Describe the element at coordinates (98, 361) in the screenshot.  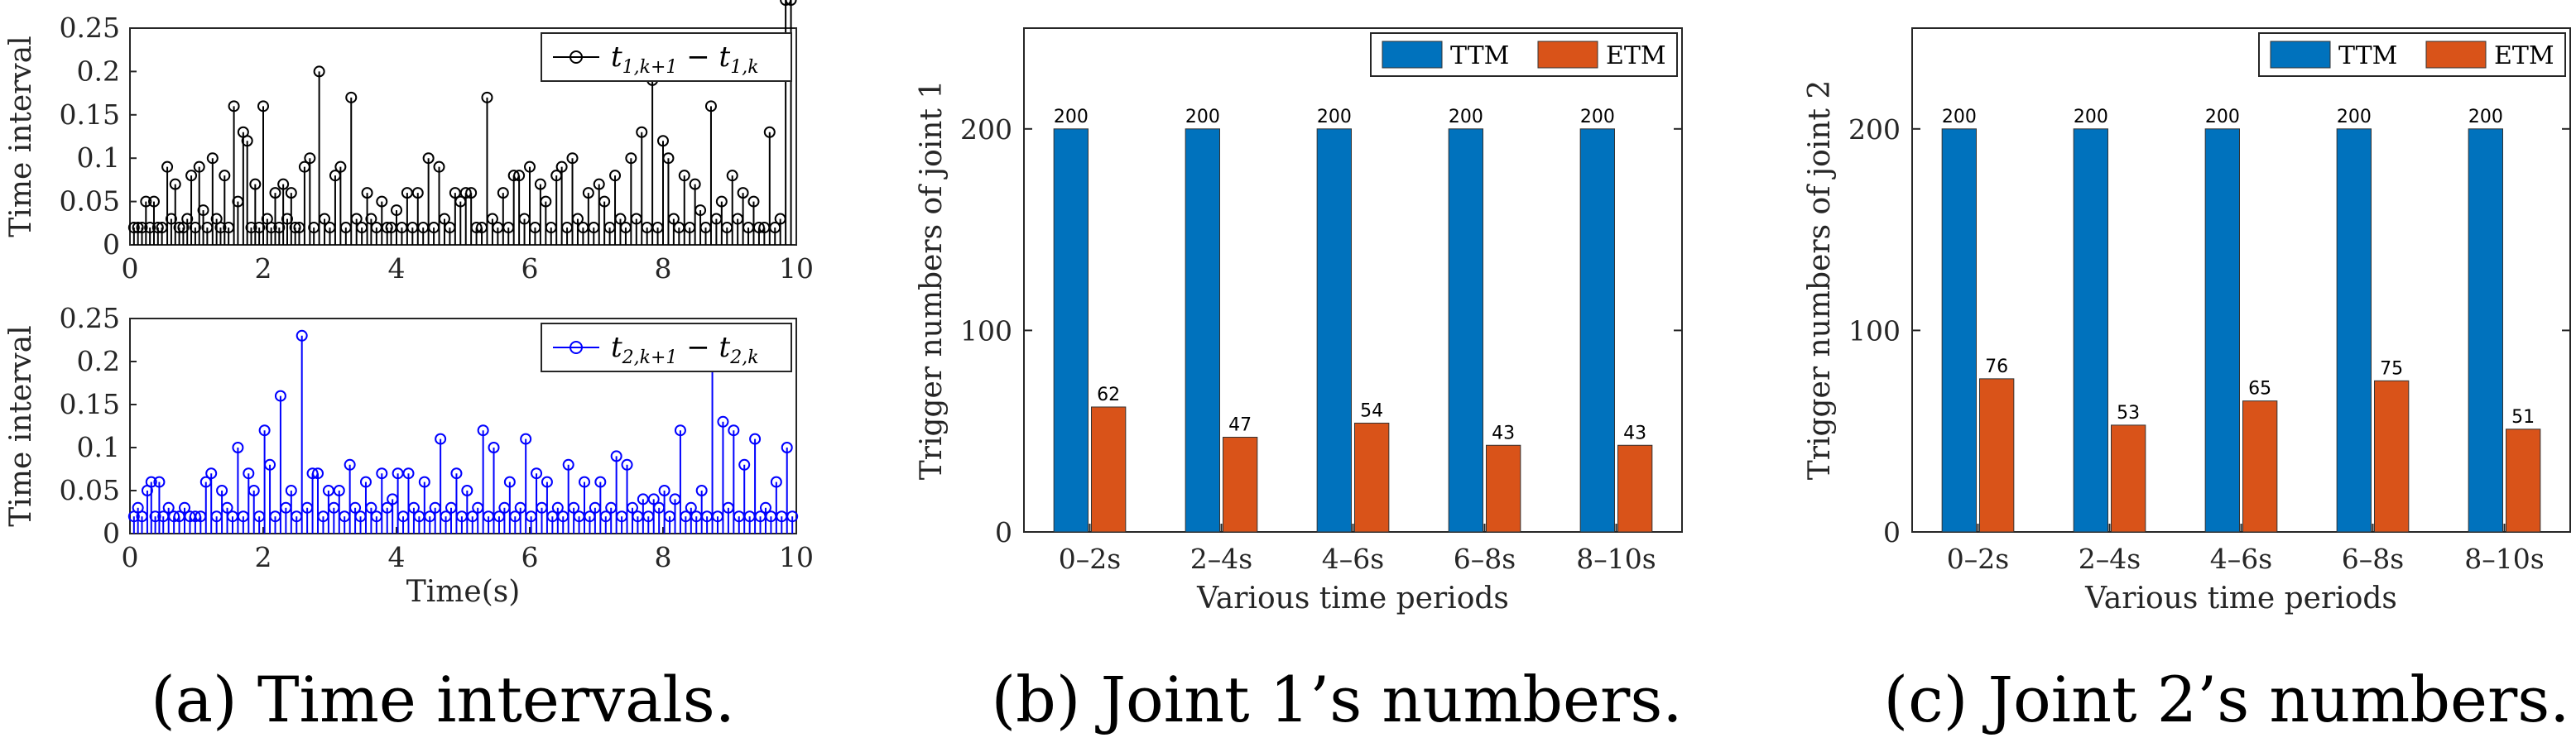
I see `y-tick-label: 0.2` at that location.